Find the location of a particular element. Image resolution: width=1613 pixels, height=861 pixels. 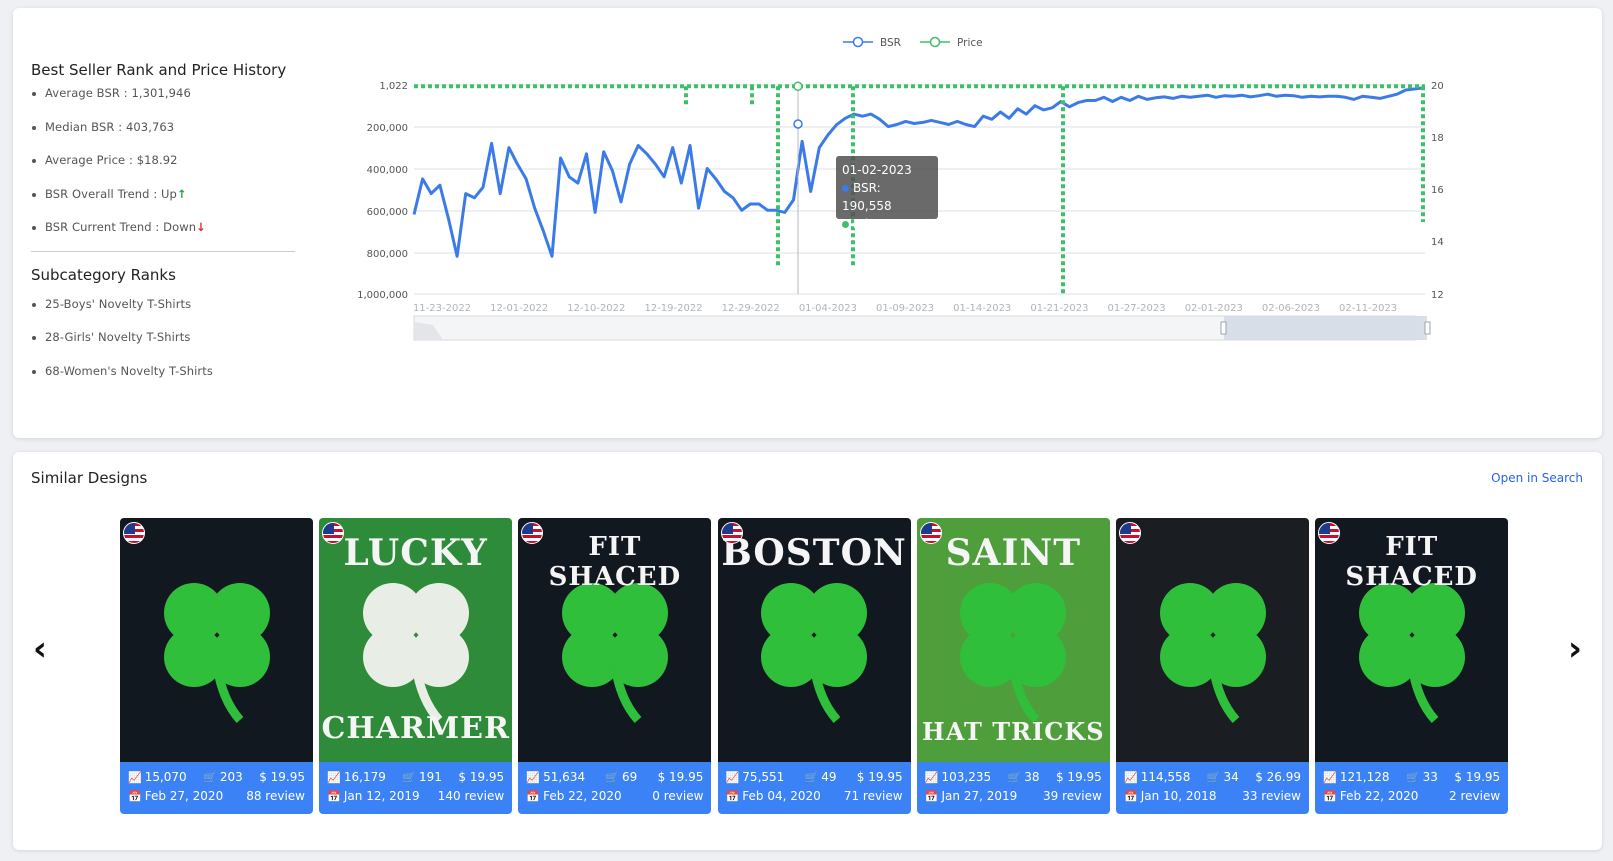

product-sales: 🛒 38 is located at coordinates (1023, 777).